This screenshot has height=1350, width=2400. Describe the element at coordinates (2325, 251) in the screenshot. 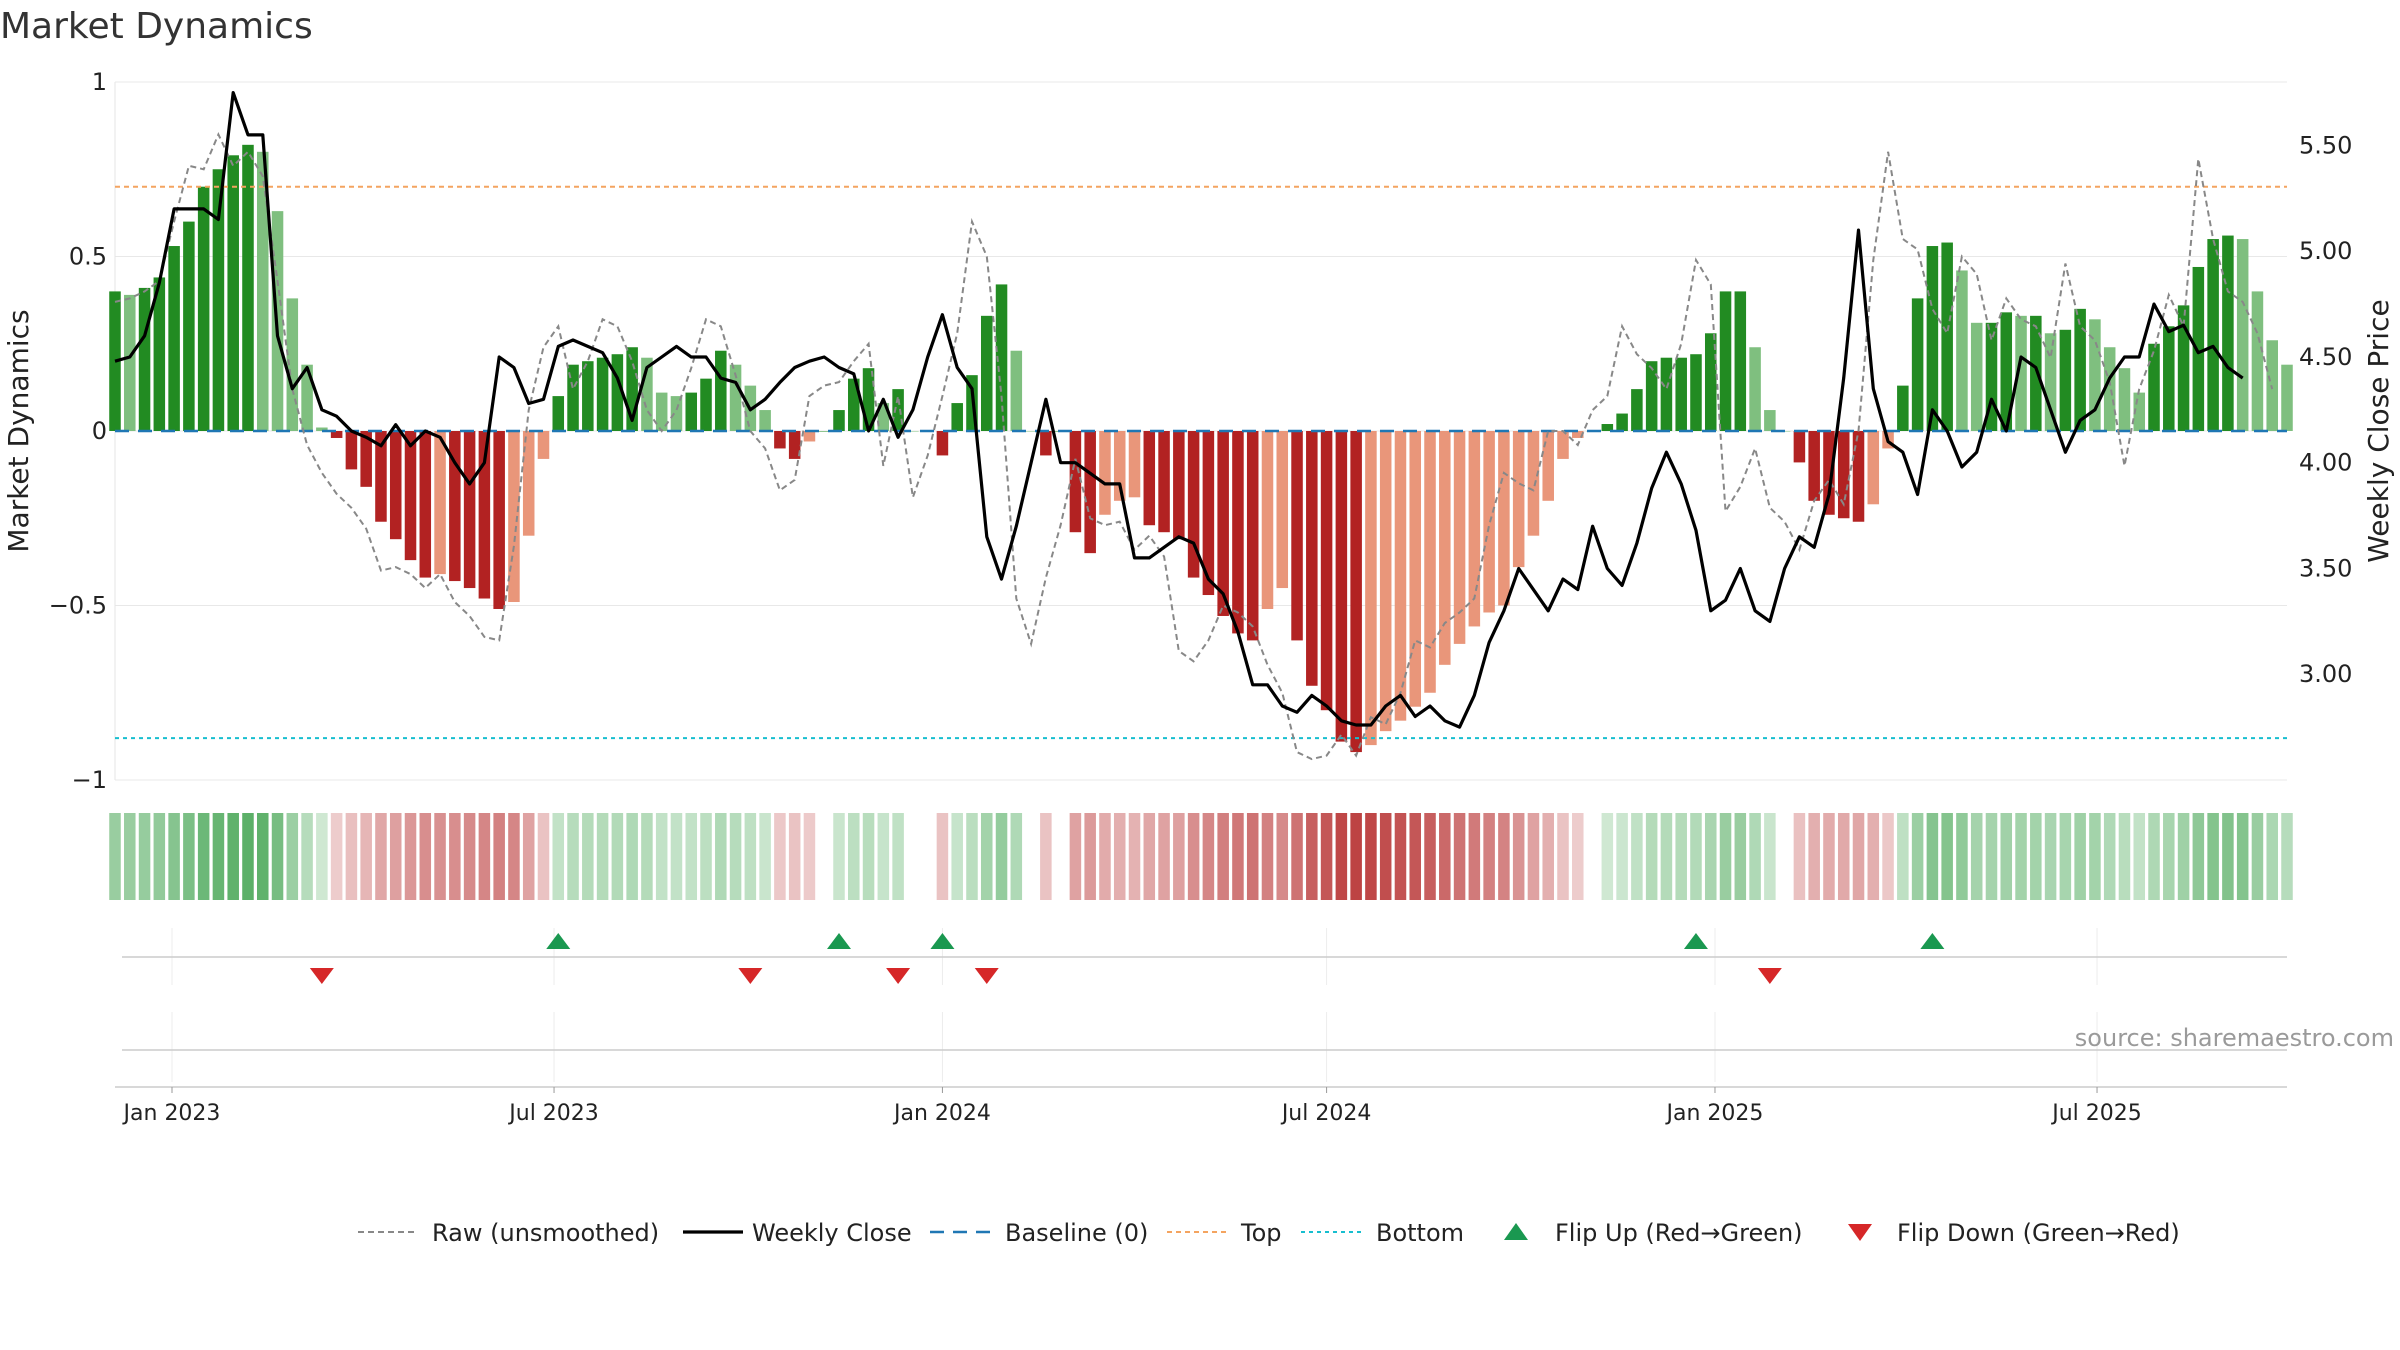

I see `y2-tick-label: 5.00` at that location.